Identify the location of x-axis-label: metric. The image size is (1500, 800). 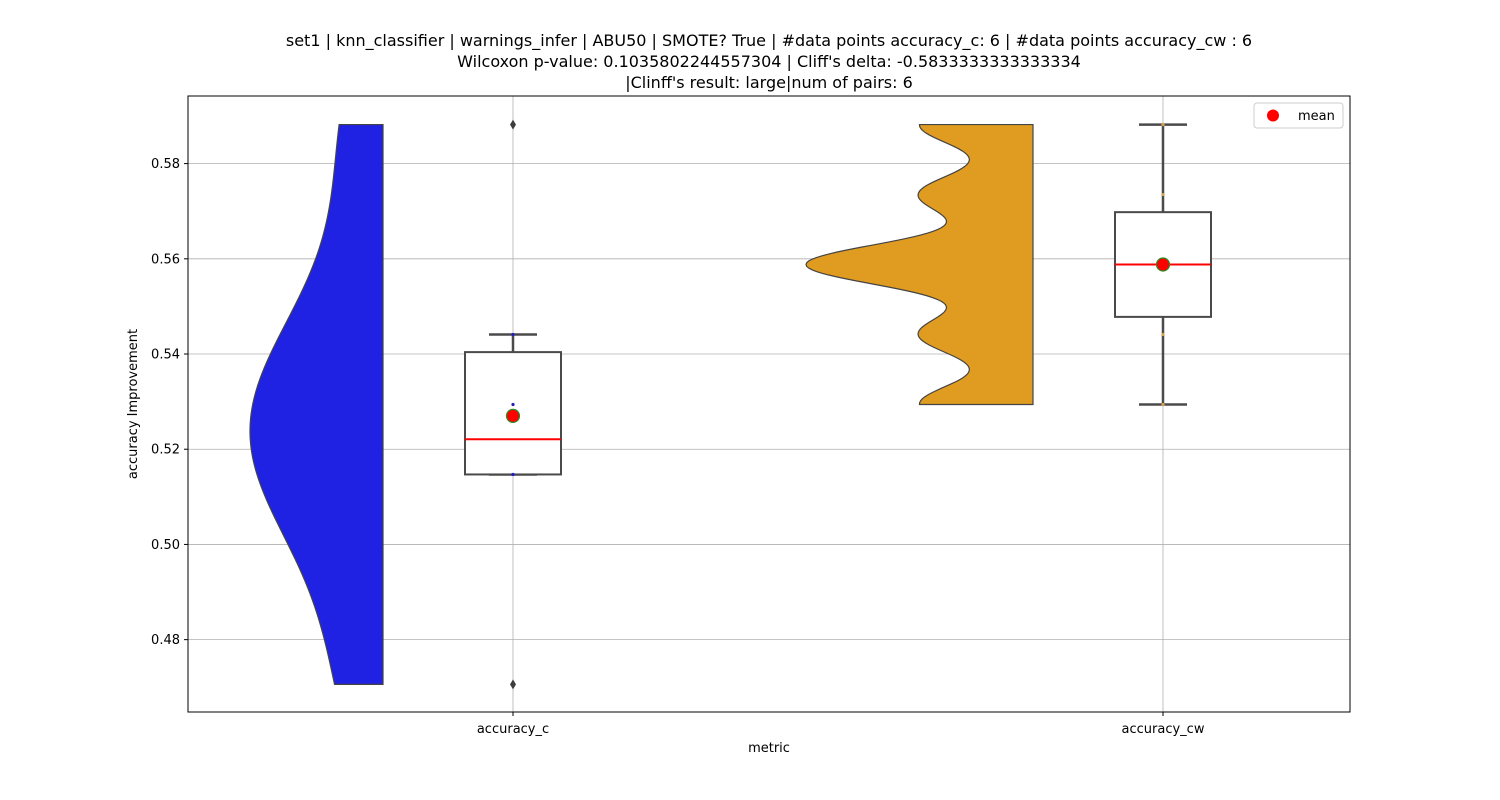
(769, 748).